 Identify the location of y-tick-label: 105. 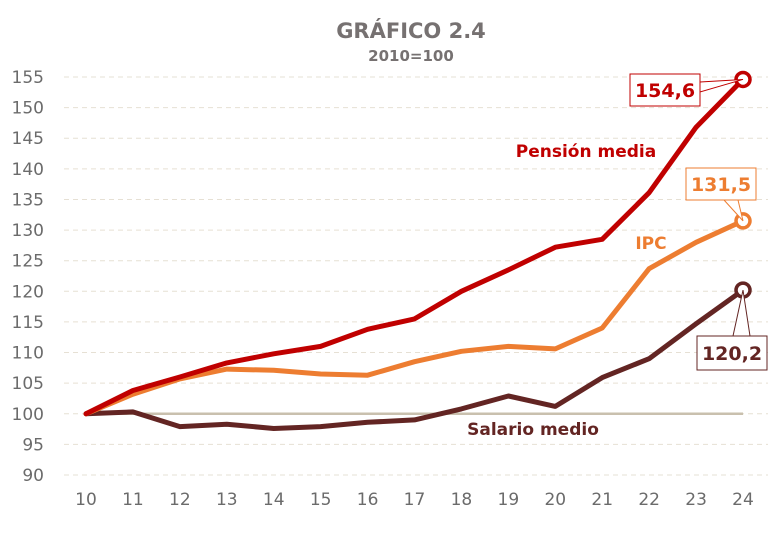
(28, 384).